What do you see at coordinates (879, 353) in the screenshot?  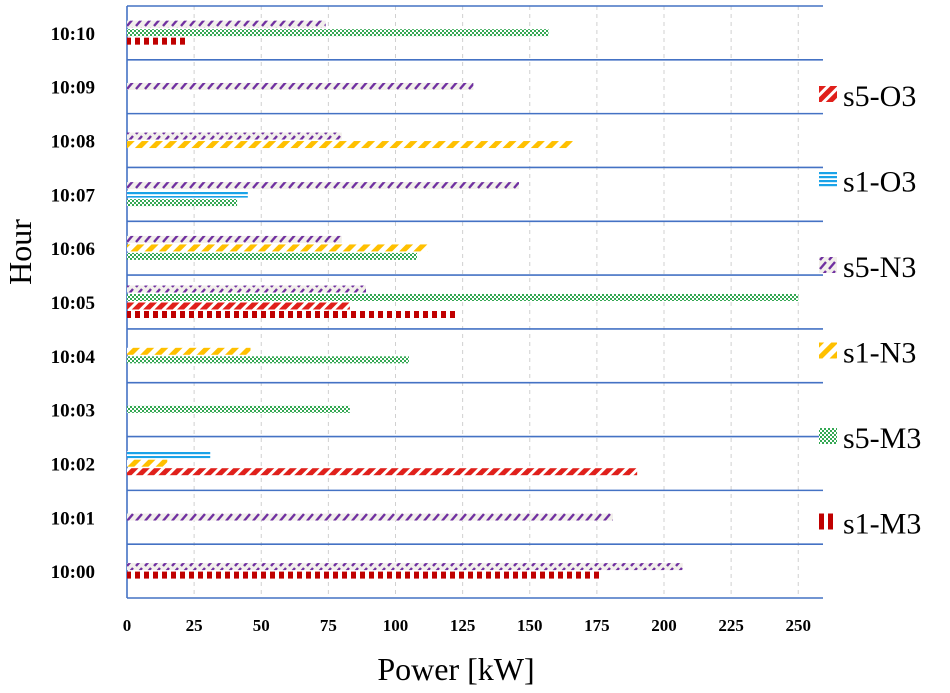 I see `legend-label-s1-N3: s1-N3` at bounding box center [879, 353].